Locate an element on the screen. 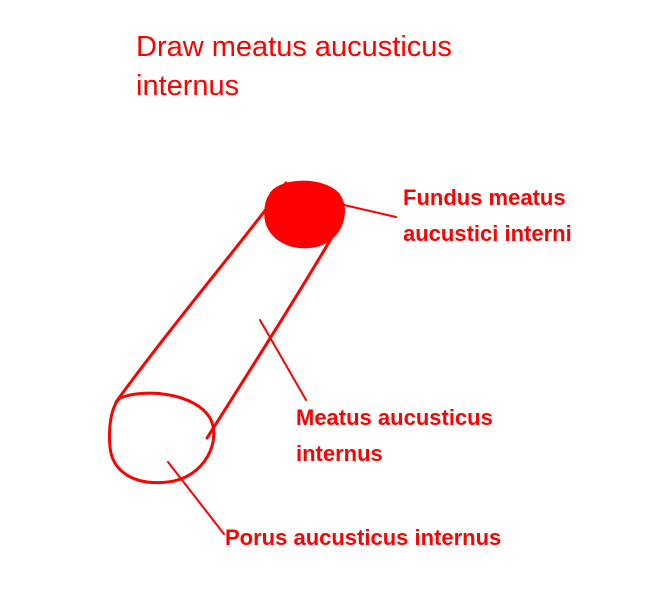 This screenshot has width=648, height=596. canal-upper-edge is located at coordinates (201, 292).